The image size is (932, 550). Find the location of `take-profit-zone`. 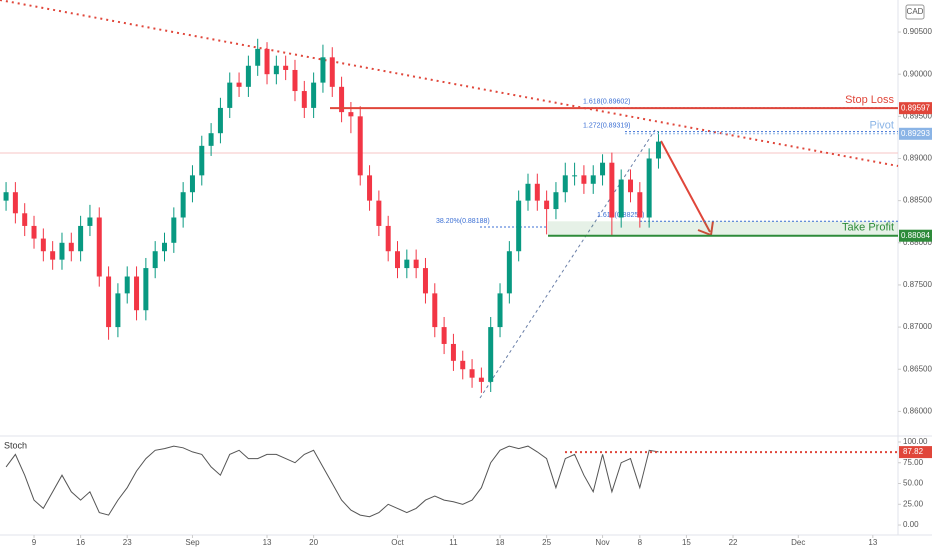

take-profit-zone is located at coordinates (723, 228).